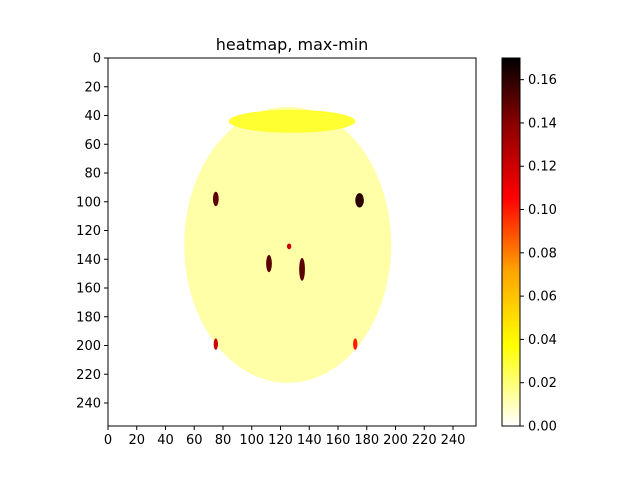 The image size is (640, 480). I want to click on colorbar-tick-label: 0.10, so click(542, 210).